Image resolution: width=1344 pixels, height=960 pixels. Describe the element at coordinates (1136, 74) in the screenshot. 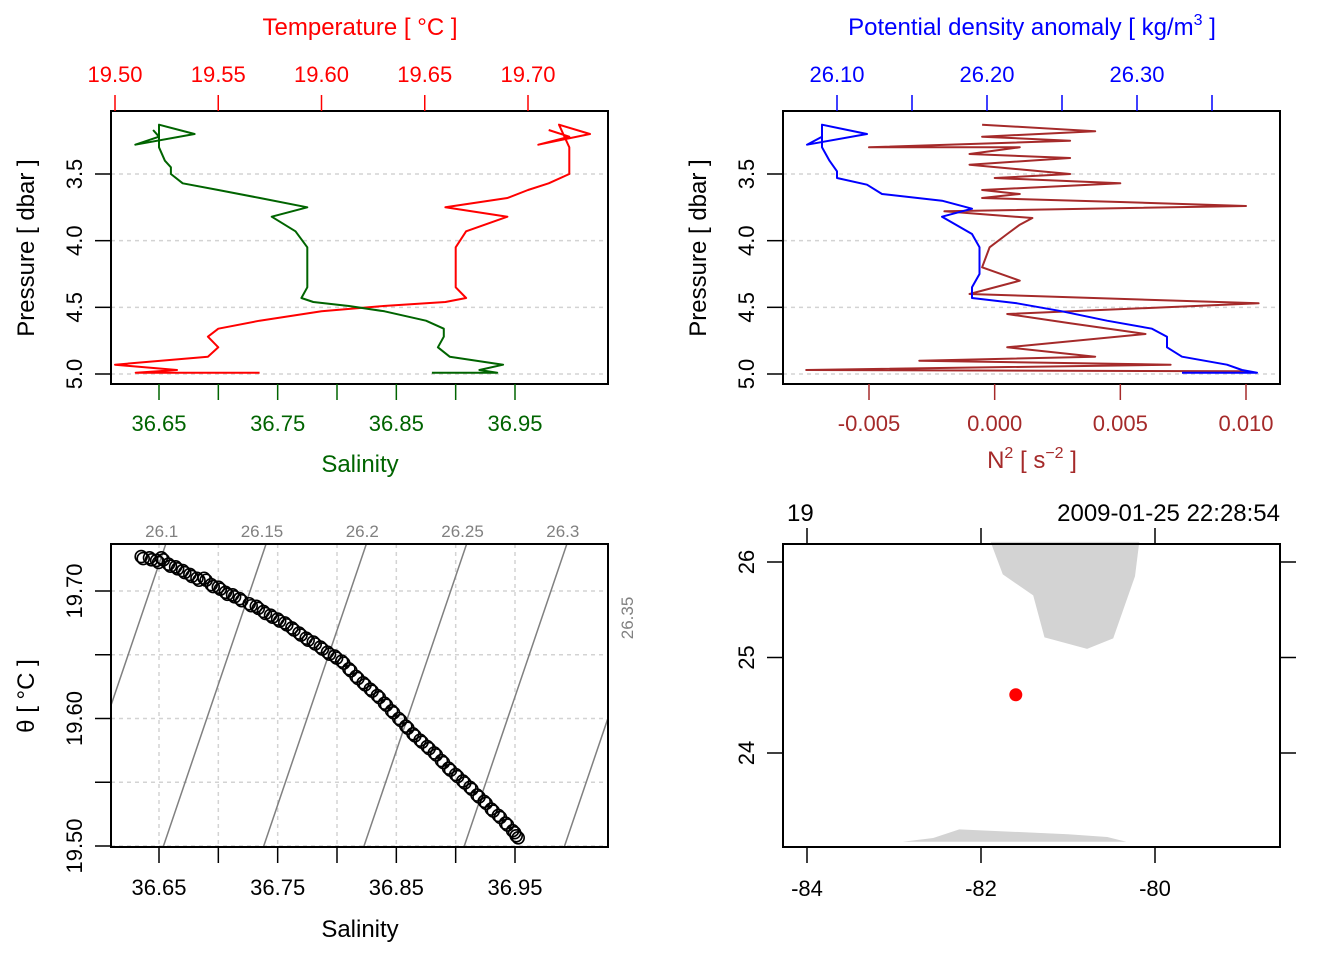

I see `tick-label: 26.30` at that location.